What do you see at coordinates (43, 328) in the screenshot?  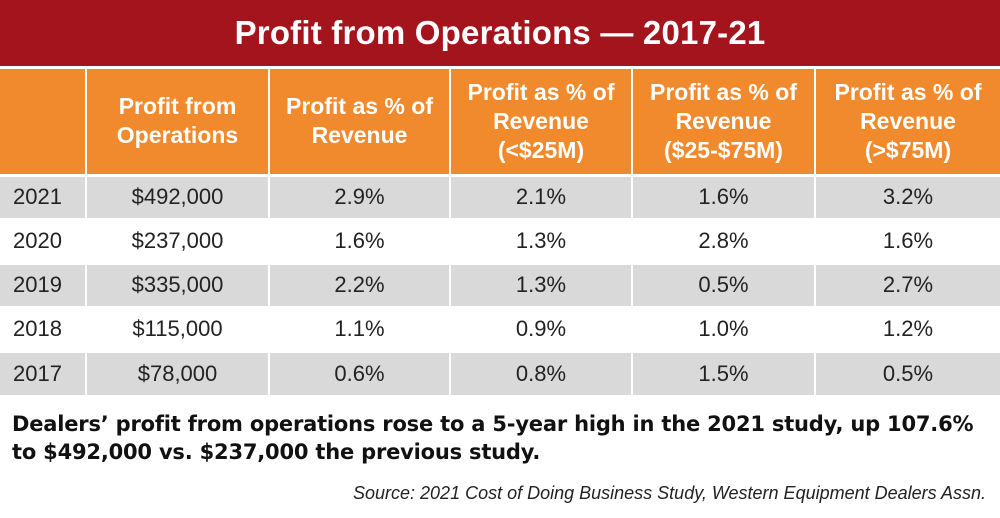 I see `year-cell: 2018` at bounding box center [43, 328].